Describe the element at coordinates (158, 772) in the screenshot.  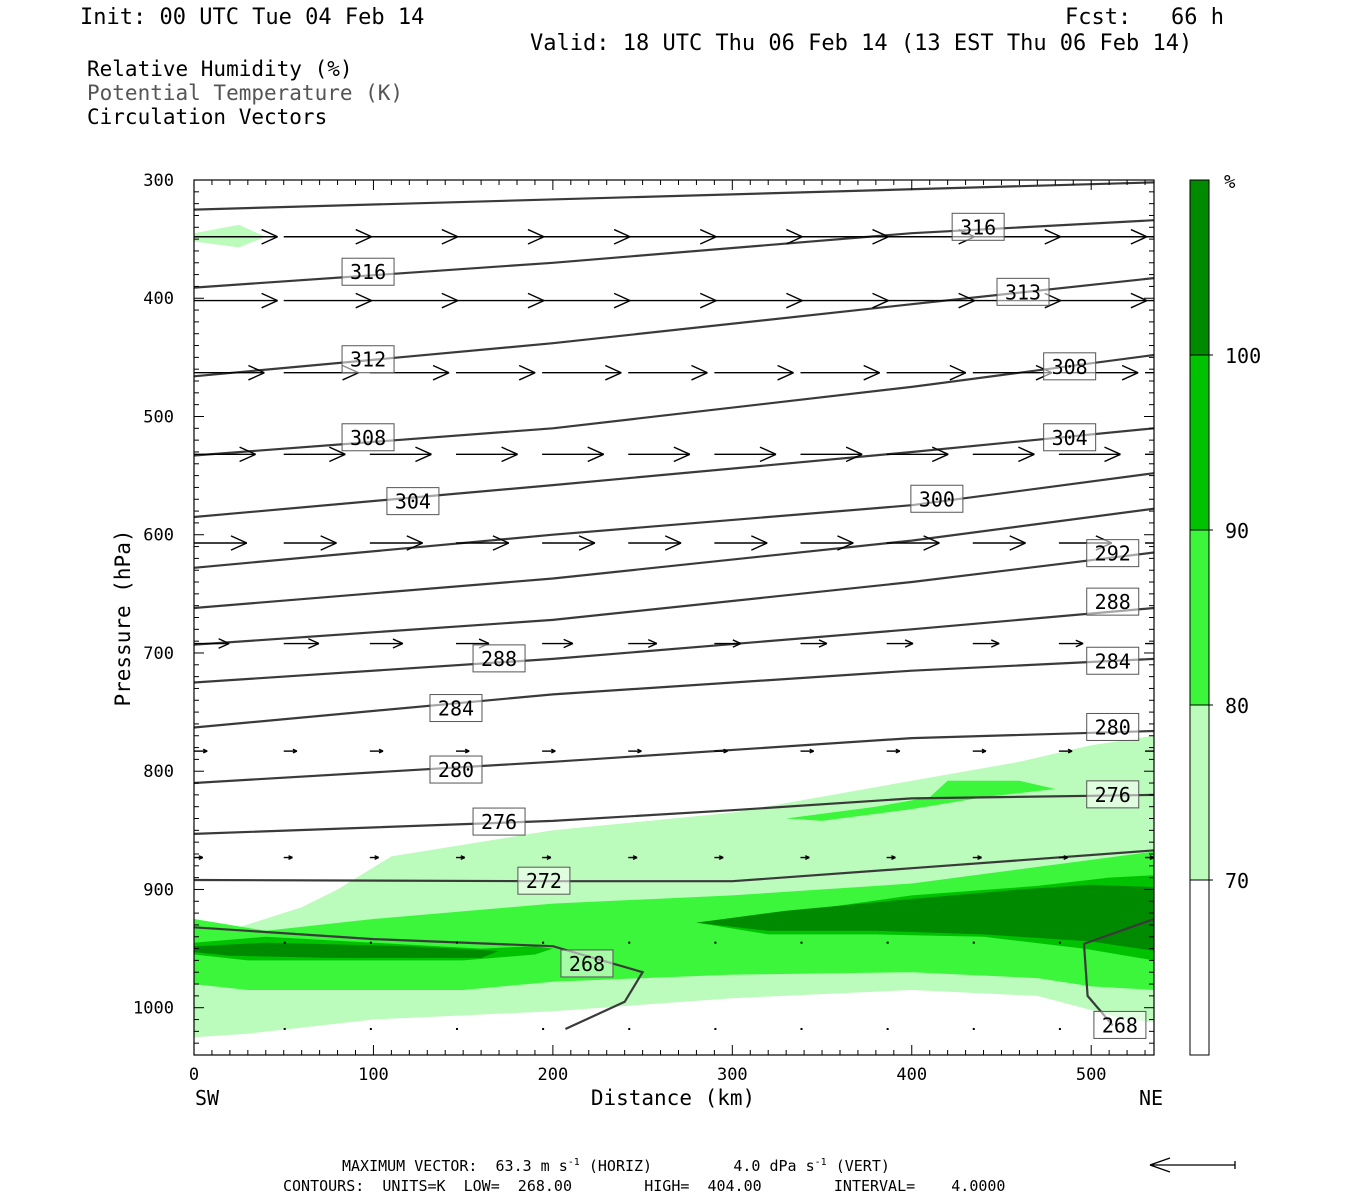
I see `y-tick-label: 800` at that location.